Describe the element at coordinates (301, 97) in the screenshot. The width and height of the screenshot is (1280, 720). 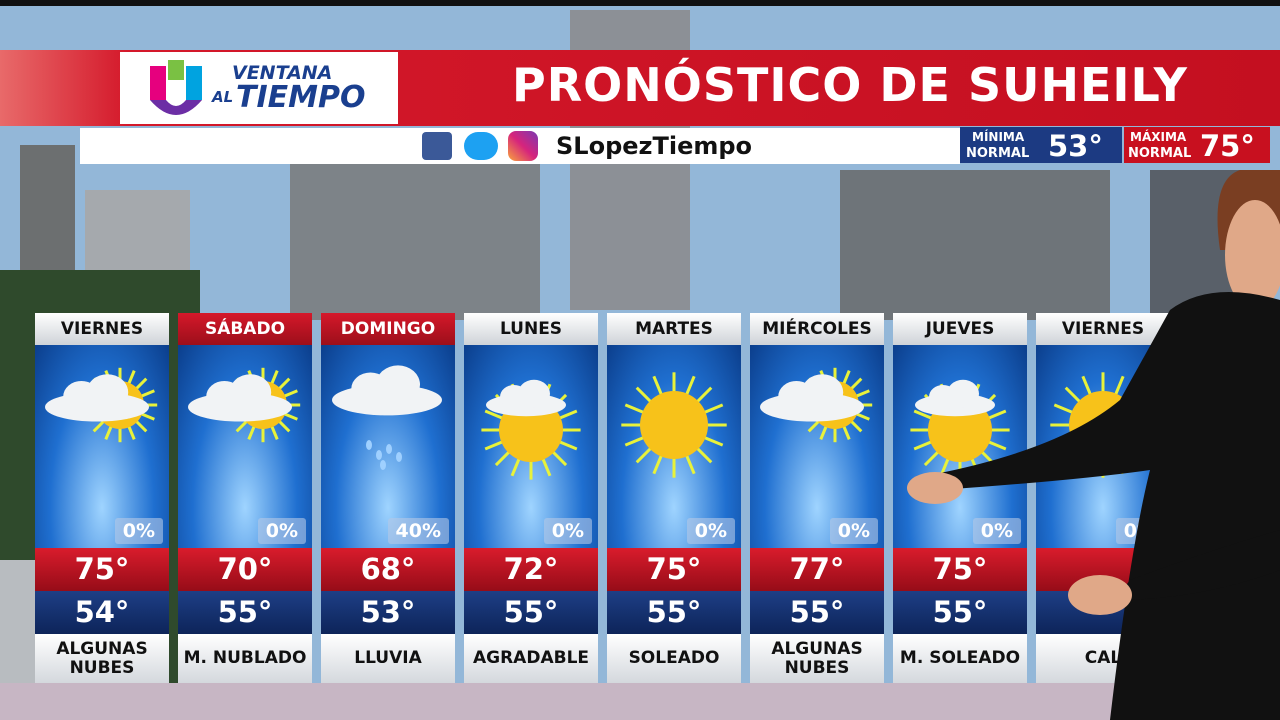
I see `logo-bottom: TIEMPO` at that location.